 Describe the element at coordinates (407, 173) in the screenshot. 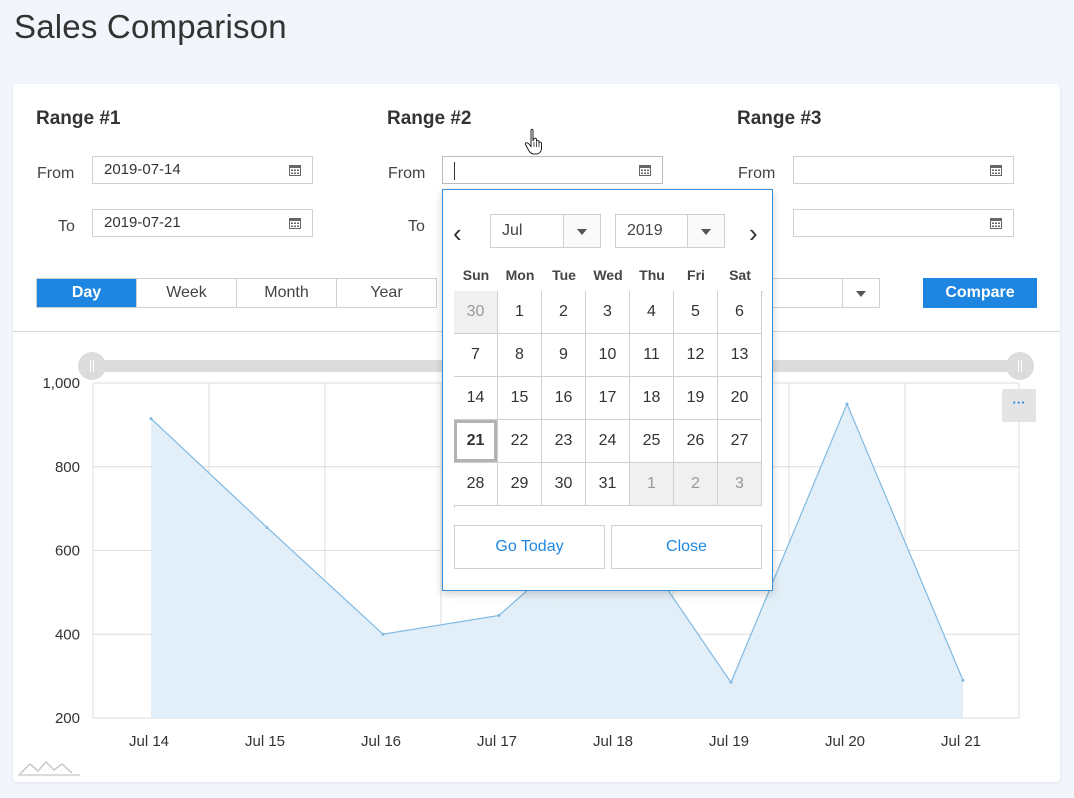

I see `range-2-from-label: From` at that location.